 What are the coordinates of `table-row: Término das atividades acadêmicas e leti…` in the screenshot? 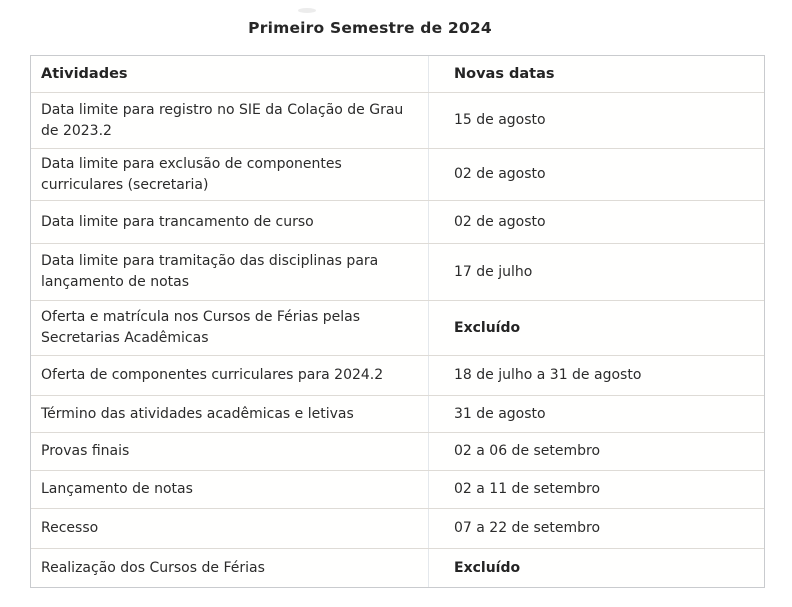 It's located at (397, 413).